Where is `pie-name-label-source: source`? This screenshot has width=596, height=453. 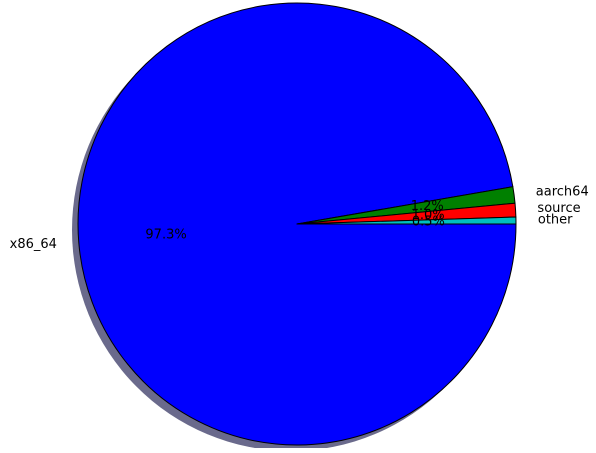
pie-name-label-source: source is located at coordinates (558, 208).